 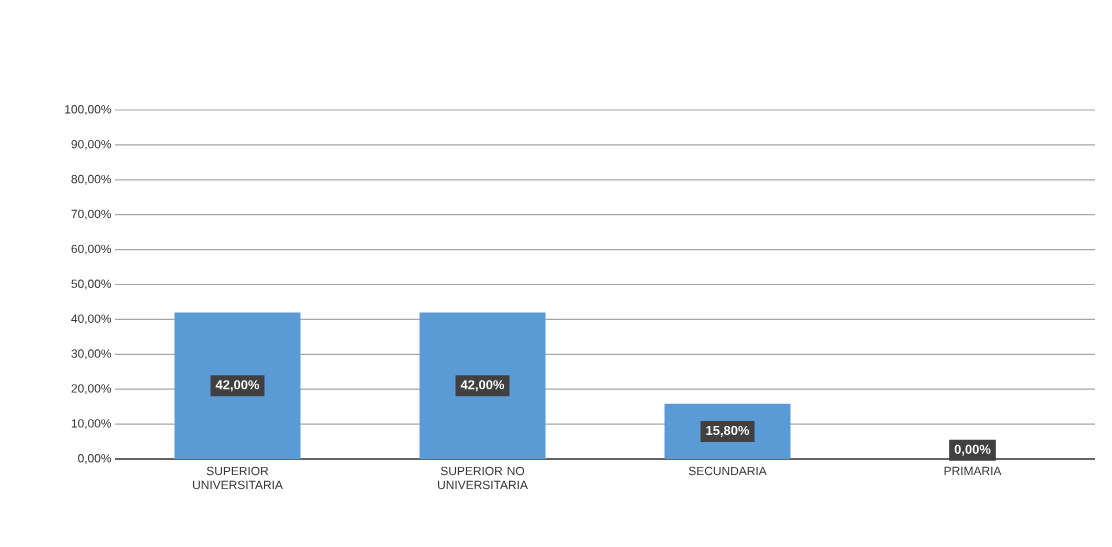 What do you see at coordinates (483, 478) in the screenshot?
I see `x-tick-label: SUPERIOR NO UNIVERSITARIA` at bounding box center [483, 478].